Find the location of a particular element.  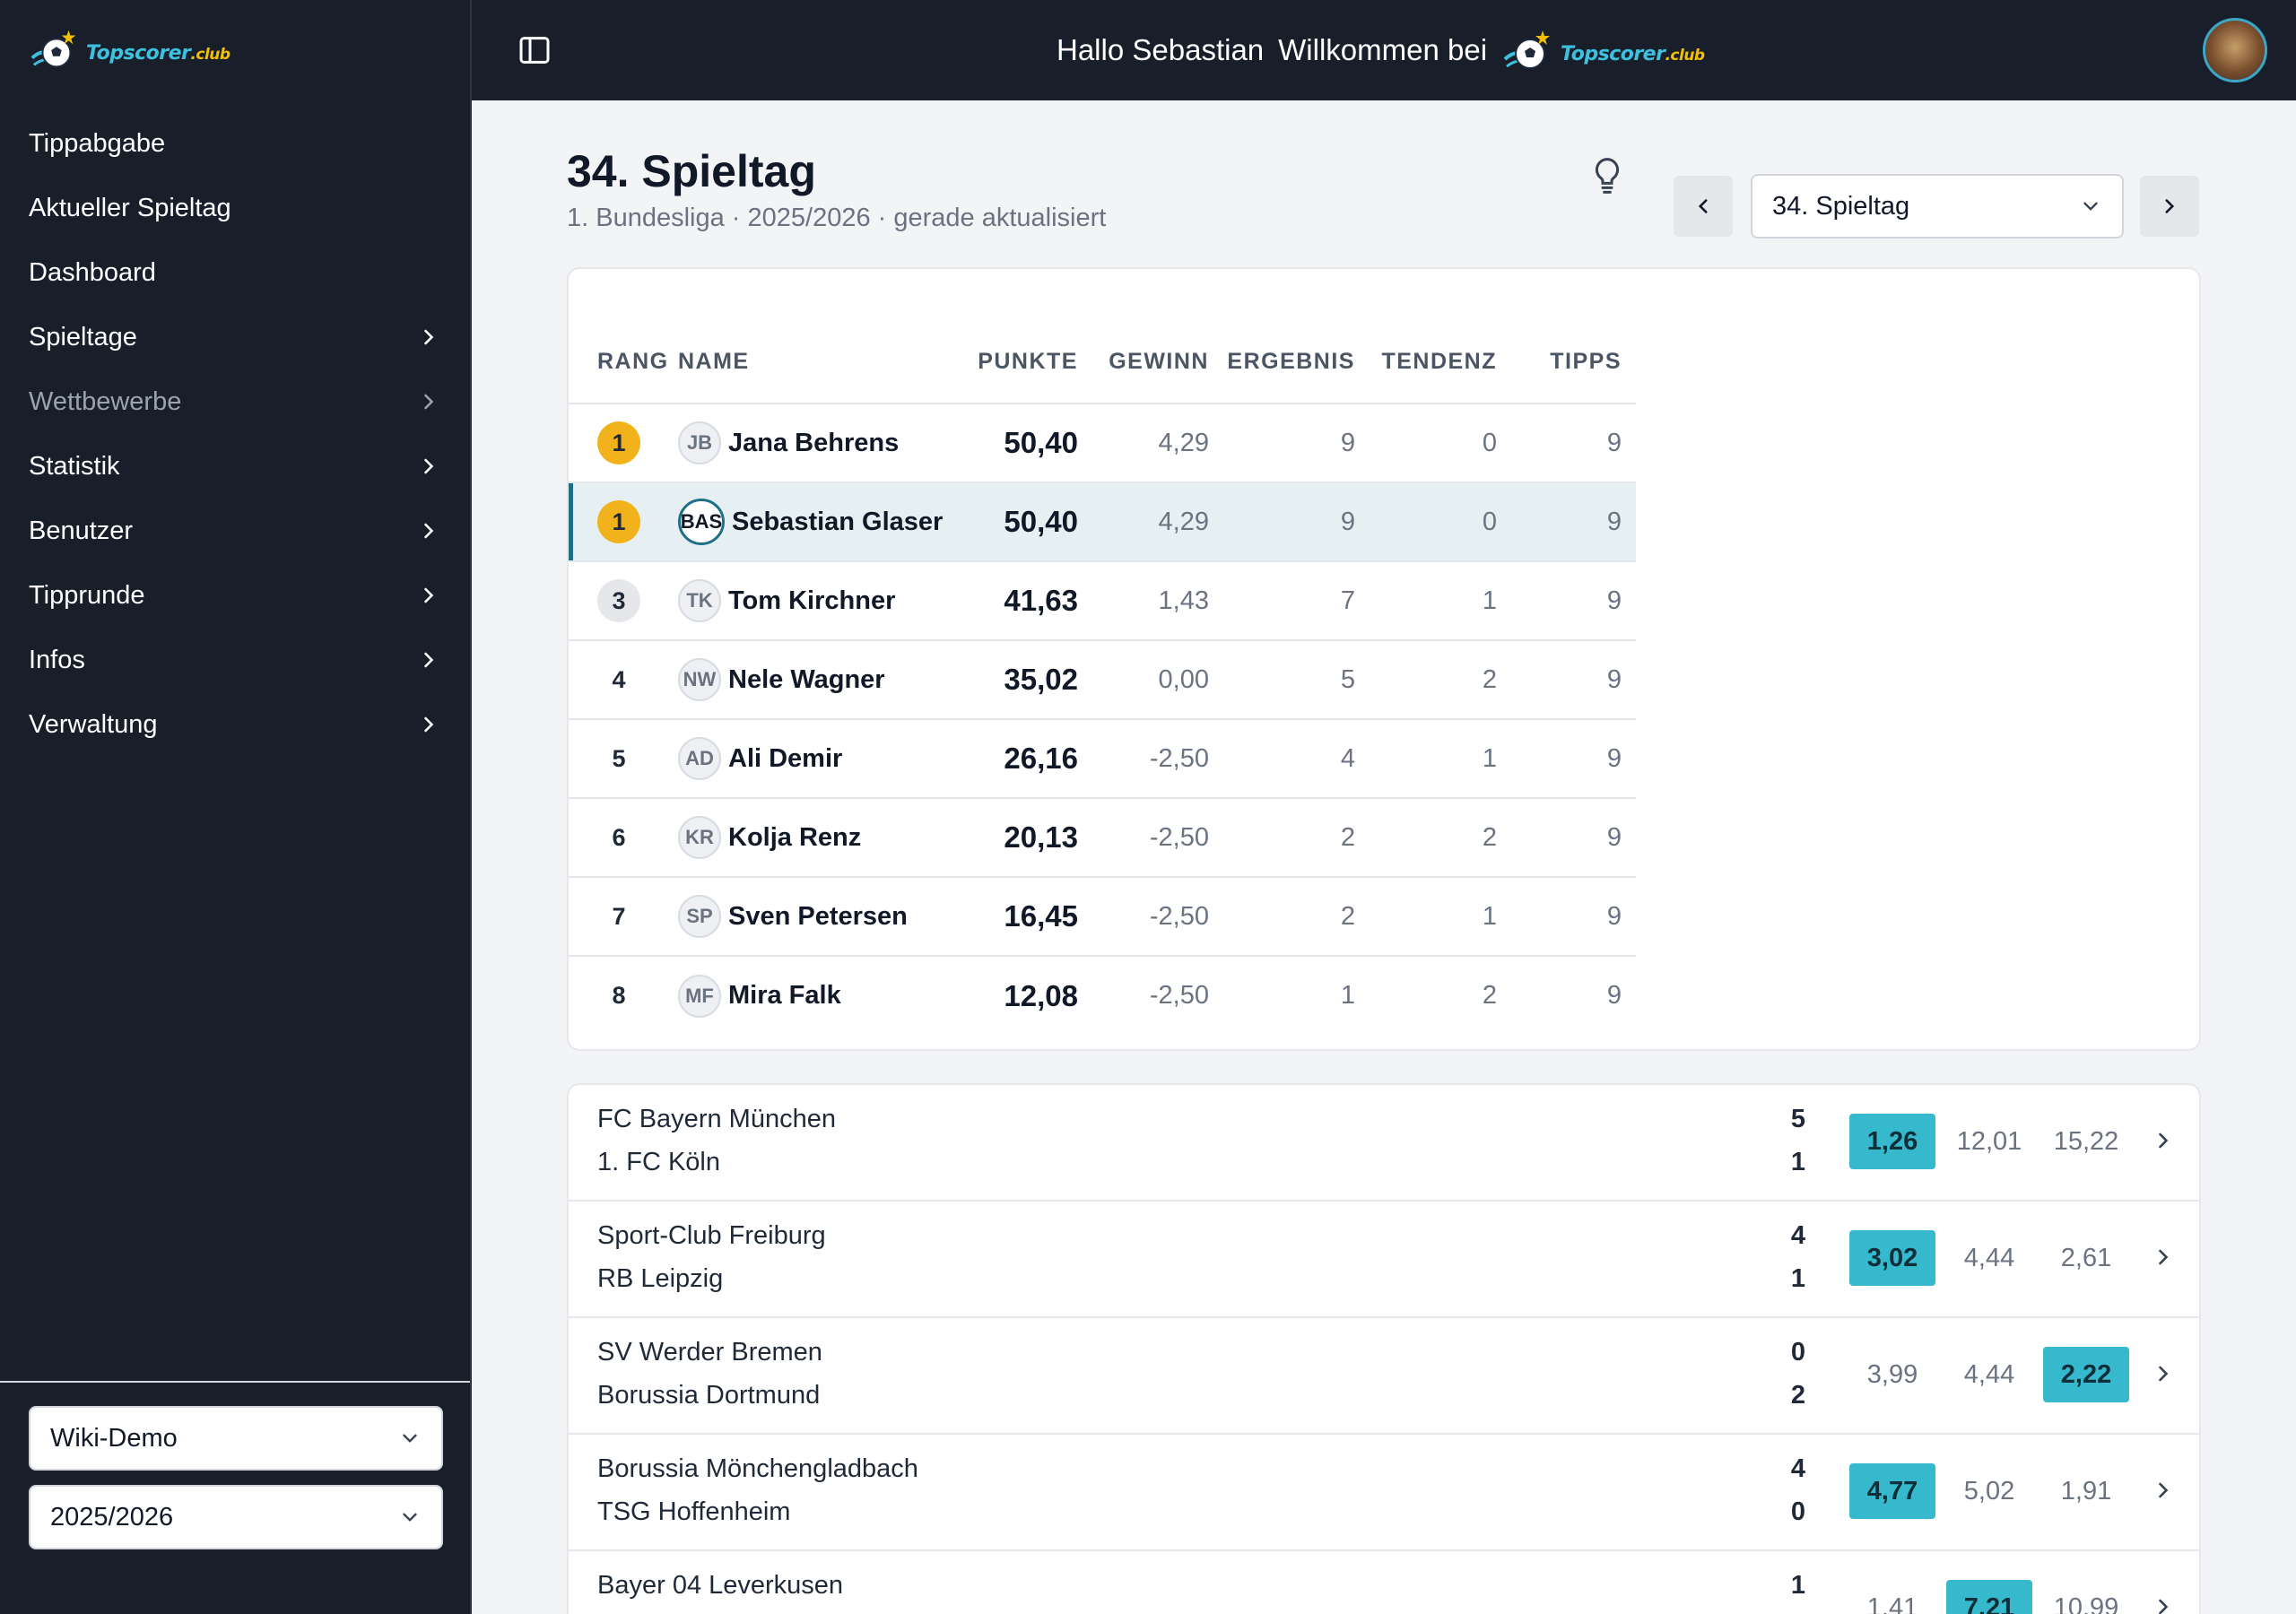

sidebar-toggle-icon is located at coordinates (534, 50).